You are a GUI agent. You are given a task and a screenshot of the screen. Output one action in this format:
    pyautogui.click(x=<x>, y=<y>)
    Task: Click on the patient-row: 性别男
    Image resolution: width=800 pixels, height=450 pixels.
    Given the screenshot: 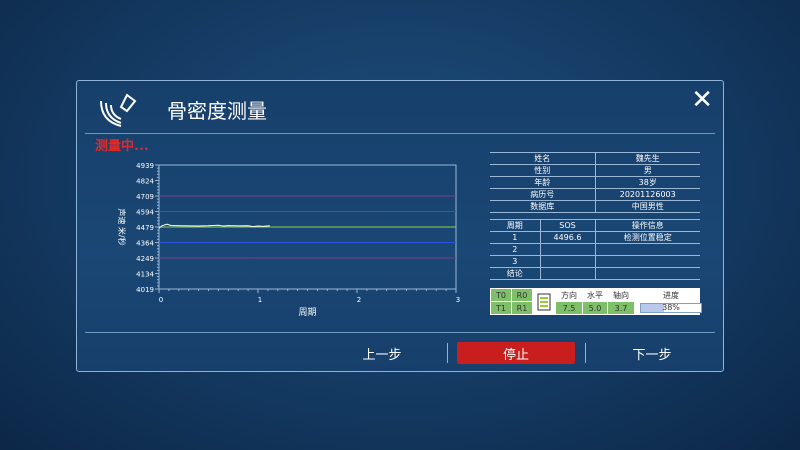 What is the action you would take?
    pyautogui.click(x=595, y=170)
    